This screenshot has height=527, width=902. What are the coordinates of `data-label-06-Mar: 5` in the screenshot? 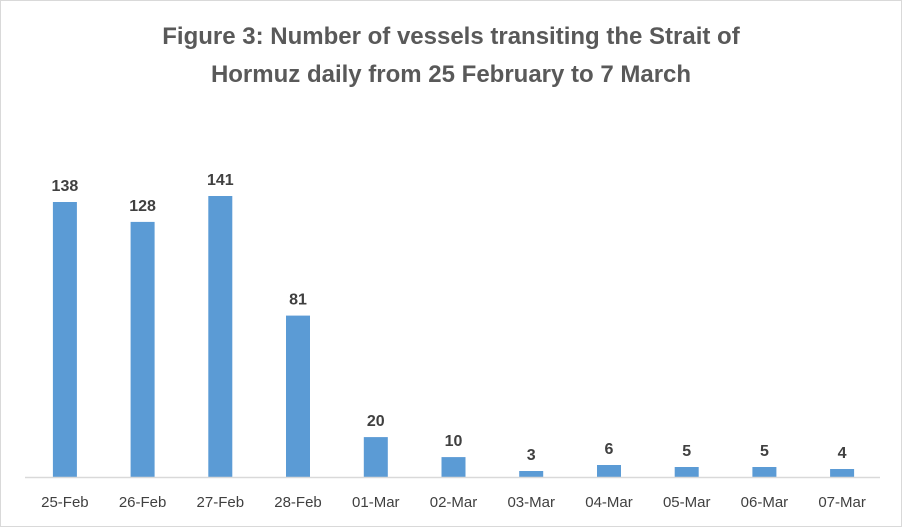 It's located at (764, 451).